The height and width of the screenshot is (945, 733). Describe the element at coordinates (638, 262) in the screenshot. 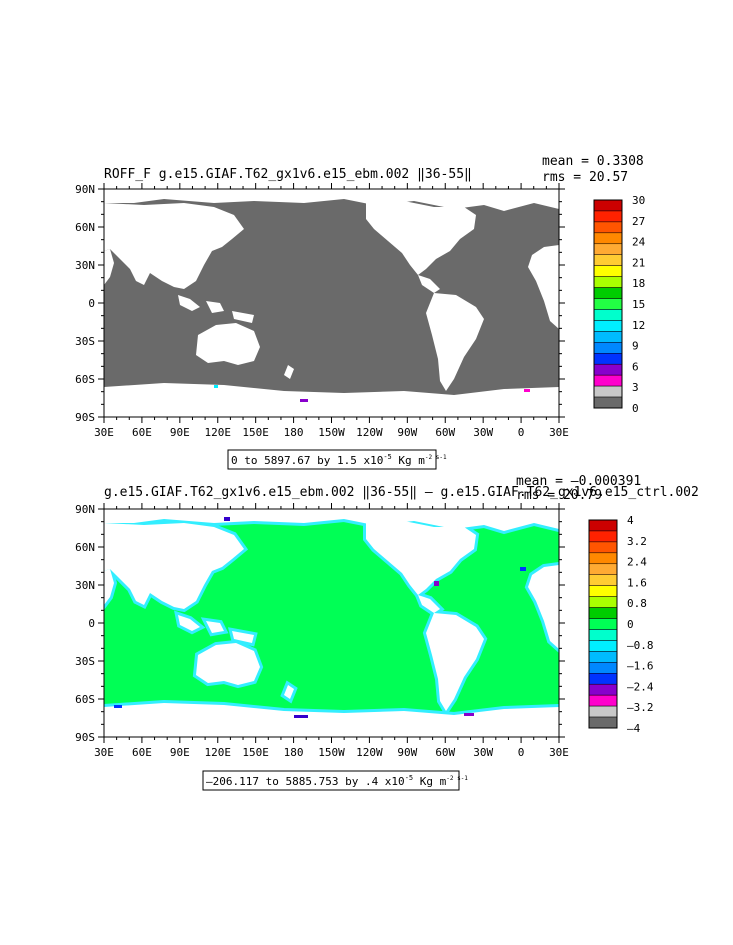

I see `colorbar-label: 21` at that location.